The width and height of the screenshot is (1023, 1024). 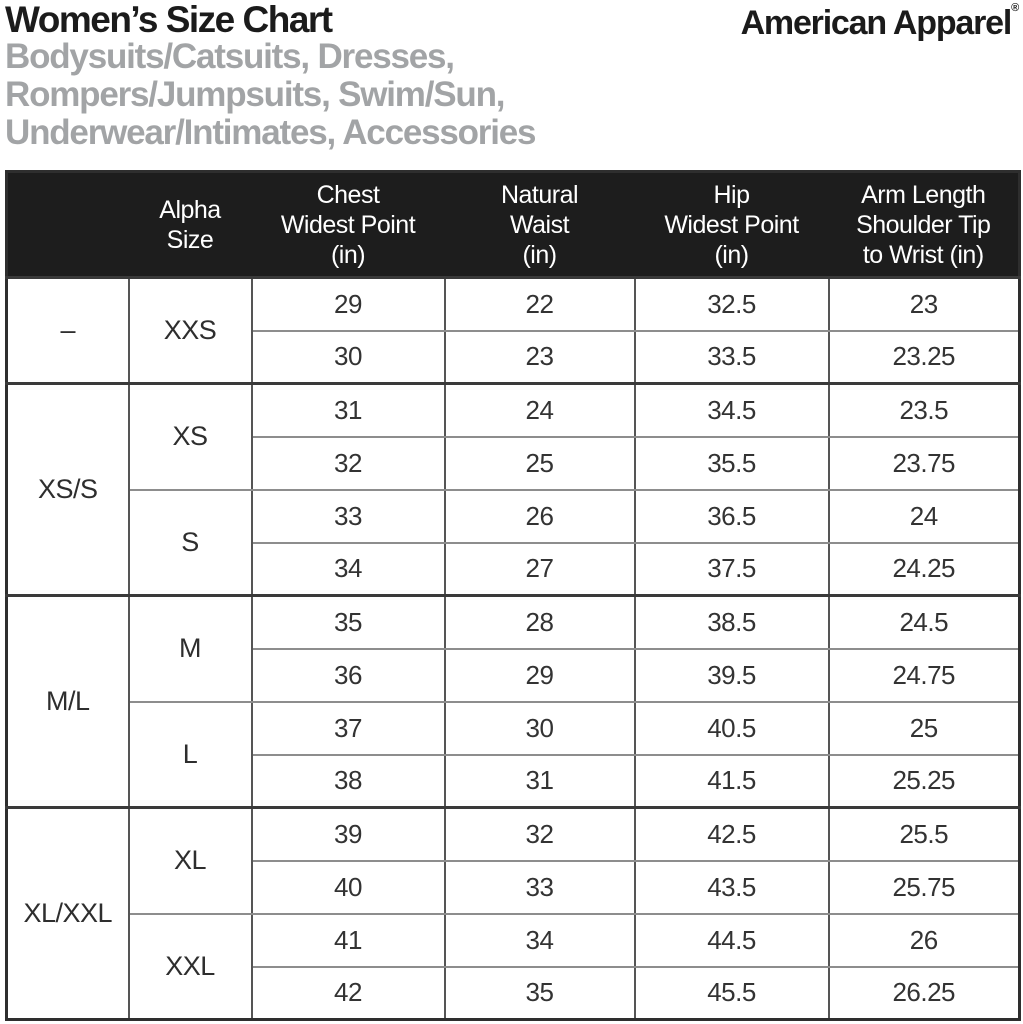 I want to click on column-header: Arm Length Shoulder Tip to Wrist (in), so click(x=924, y=224).